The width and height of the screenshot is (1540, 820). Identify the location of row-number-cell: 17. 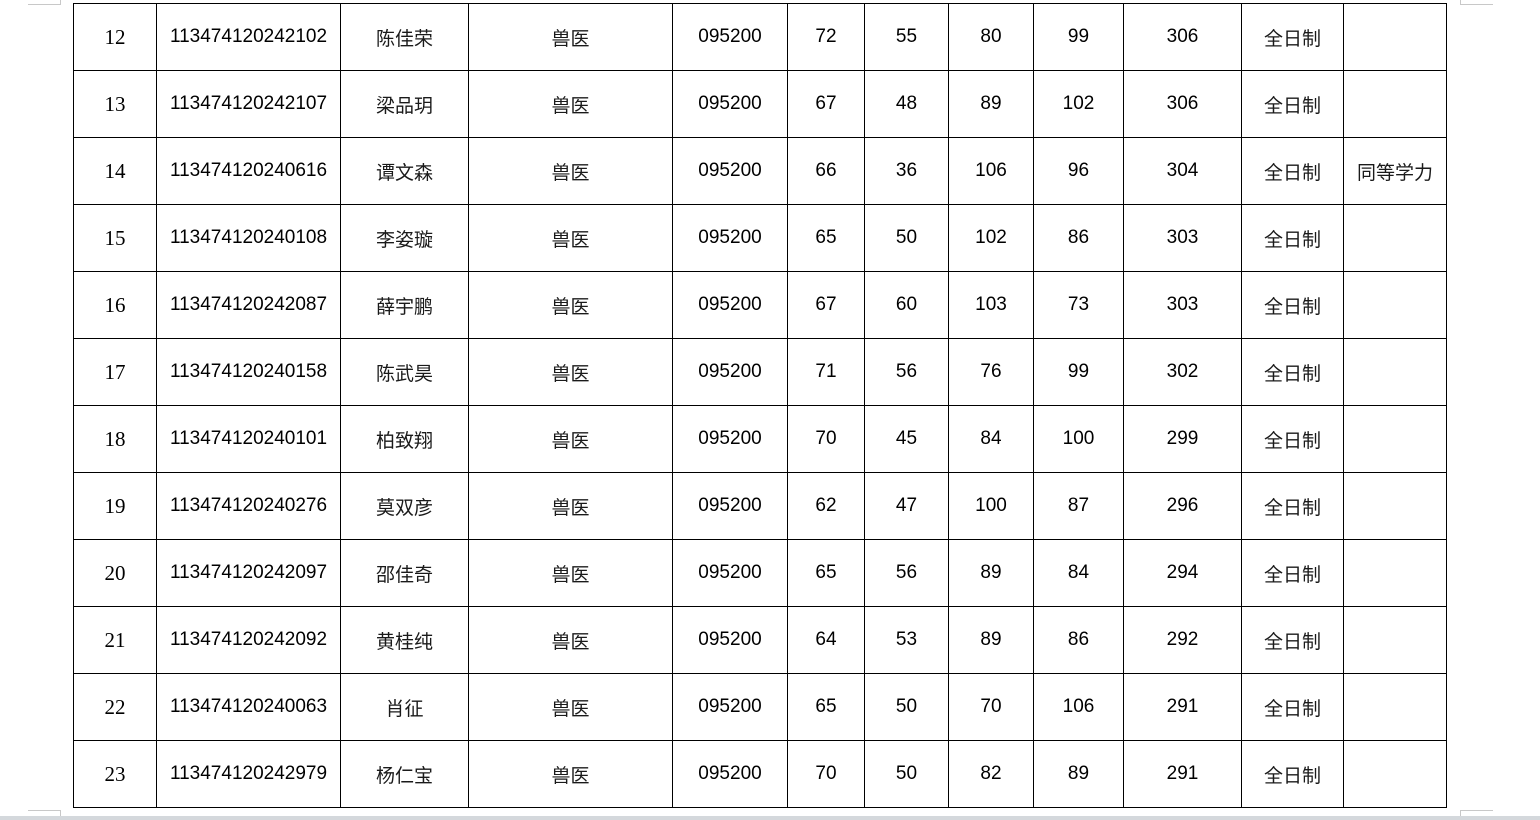
(115, 372).